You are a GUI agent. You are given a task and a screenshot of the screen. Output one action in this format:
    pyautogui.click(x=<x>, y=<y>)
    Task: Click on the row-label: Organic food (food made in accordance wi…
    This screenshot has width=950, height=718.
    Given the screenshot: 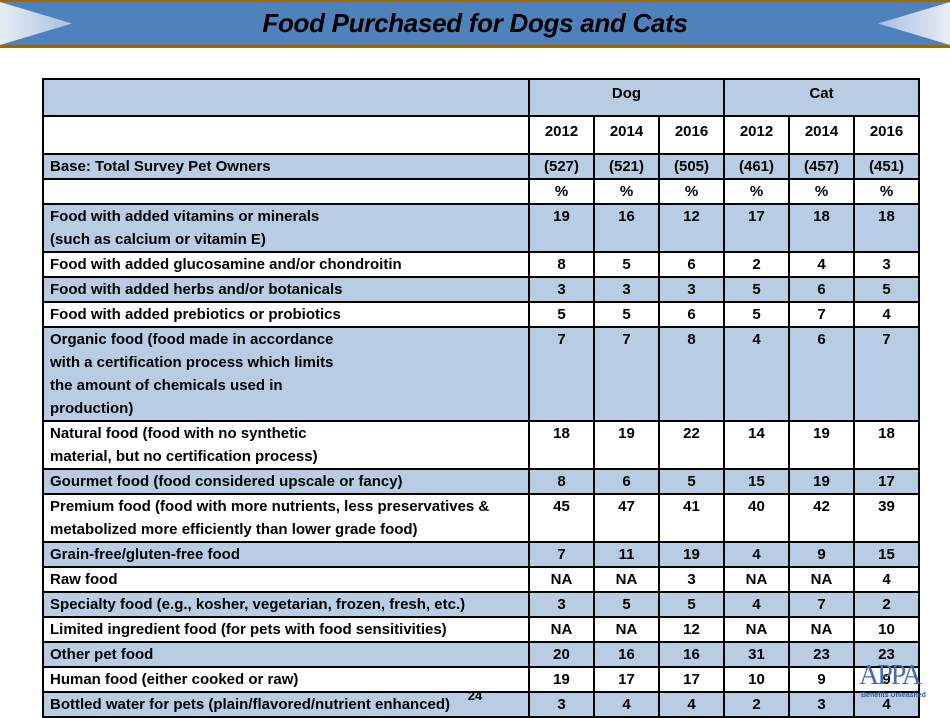 What is the action you would take?
    pyautogui.click(x=286, y=374)
    